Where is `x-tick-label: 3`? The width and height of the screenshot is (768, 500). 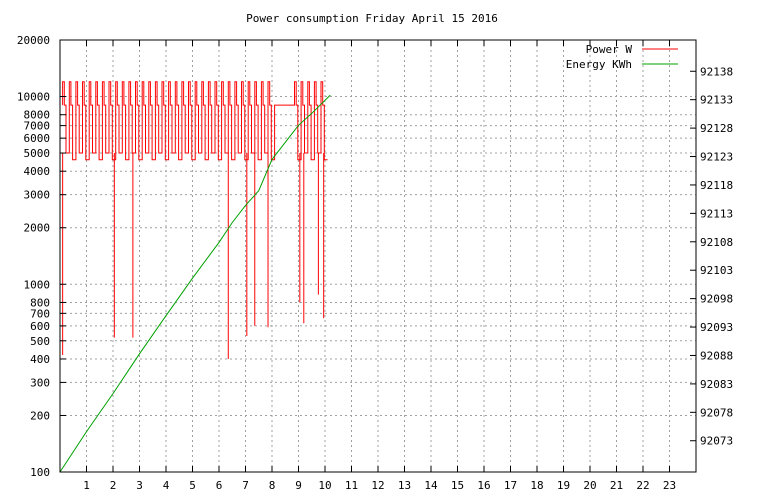 x-tick-label: 3 is located at coordinates (139, 485).